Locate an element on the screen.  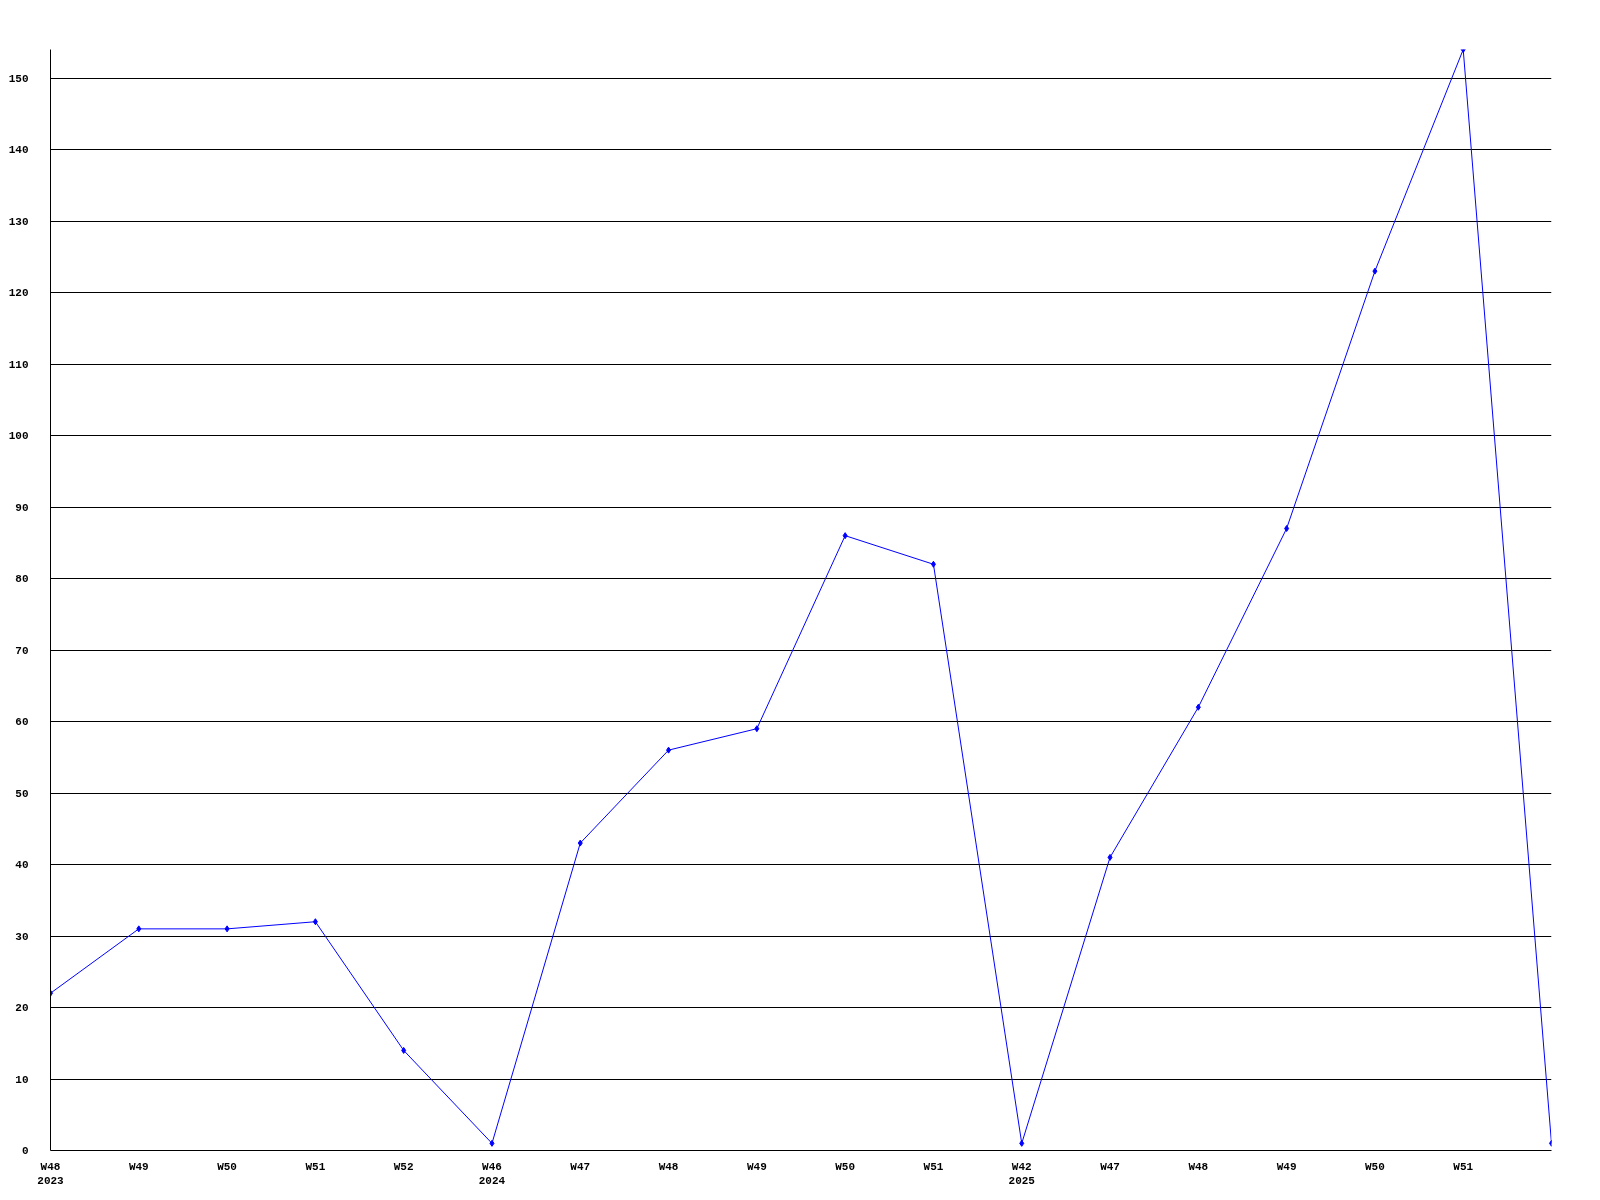
y-tick-label: 90 is located at coordinates (22, 507).